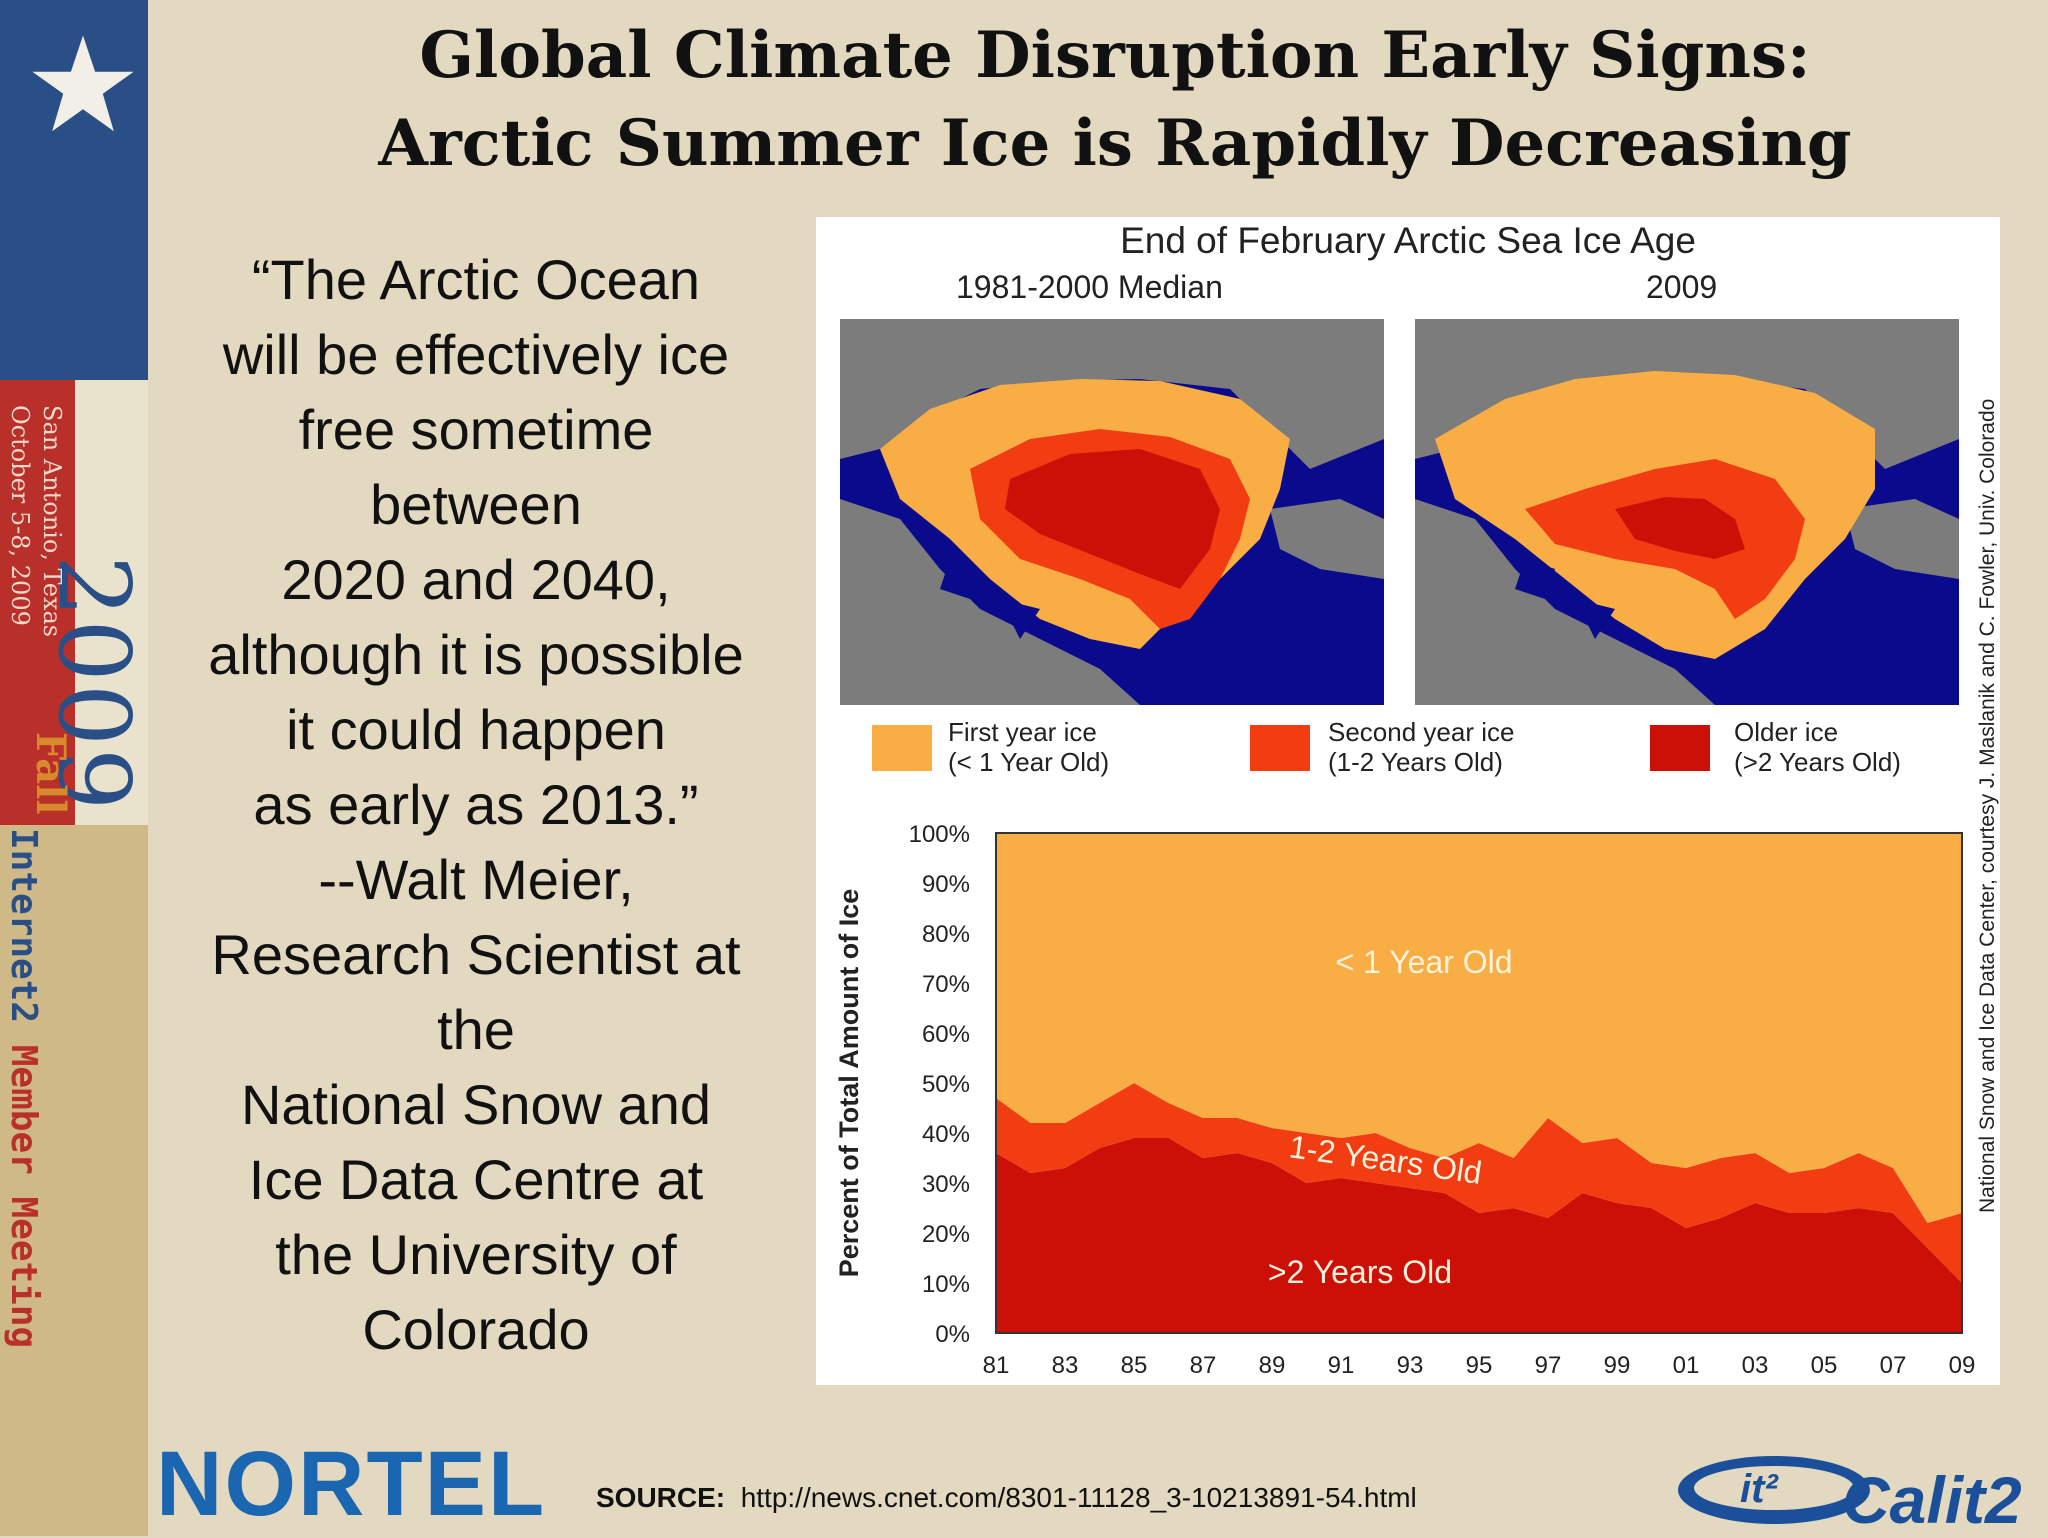 The height and width of the screenshot is (1538, 2048). What do you see at coordinates (849, 1083) in the screenshot?
I see `y-axis-label: Percent of Total Amount of Ice` at bounding box center [849, 1083].